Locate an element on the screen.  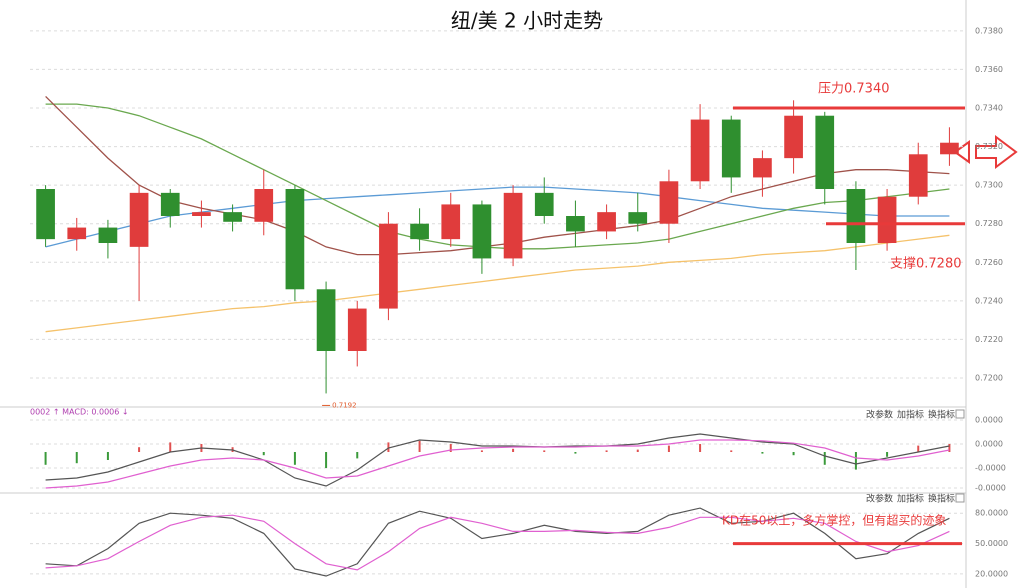
moving-average is located at coordinates (497, 283).